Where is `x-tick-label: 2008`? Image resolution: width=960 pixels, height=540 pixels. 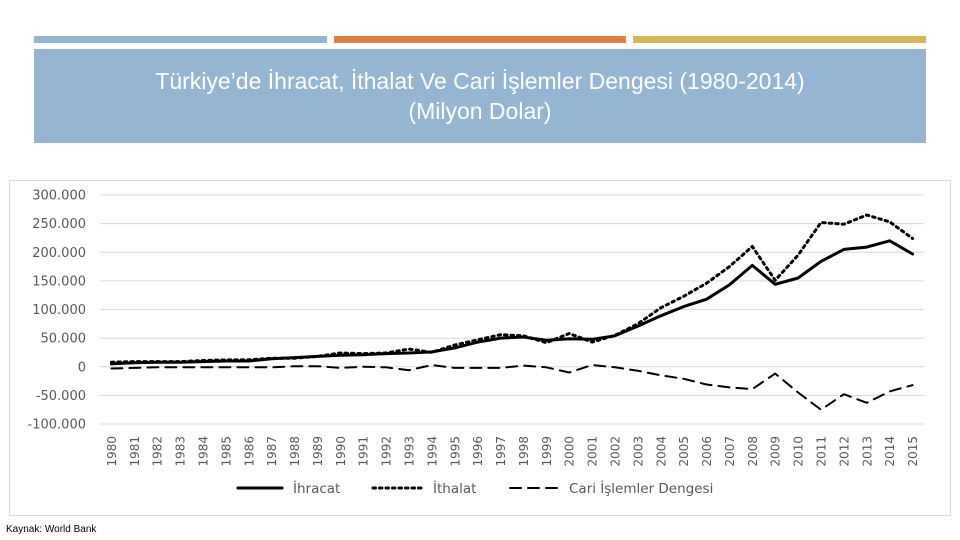 x-tick-label: 2008 is located at coordinates (753, 451).